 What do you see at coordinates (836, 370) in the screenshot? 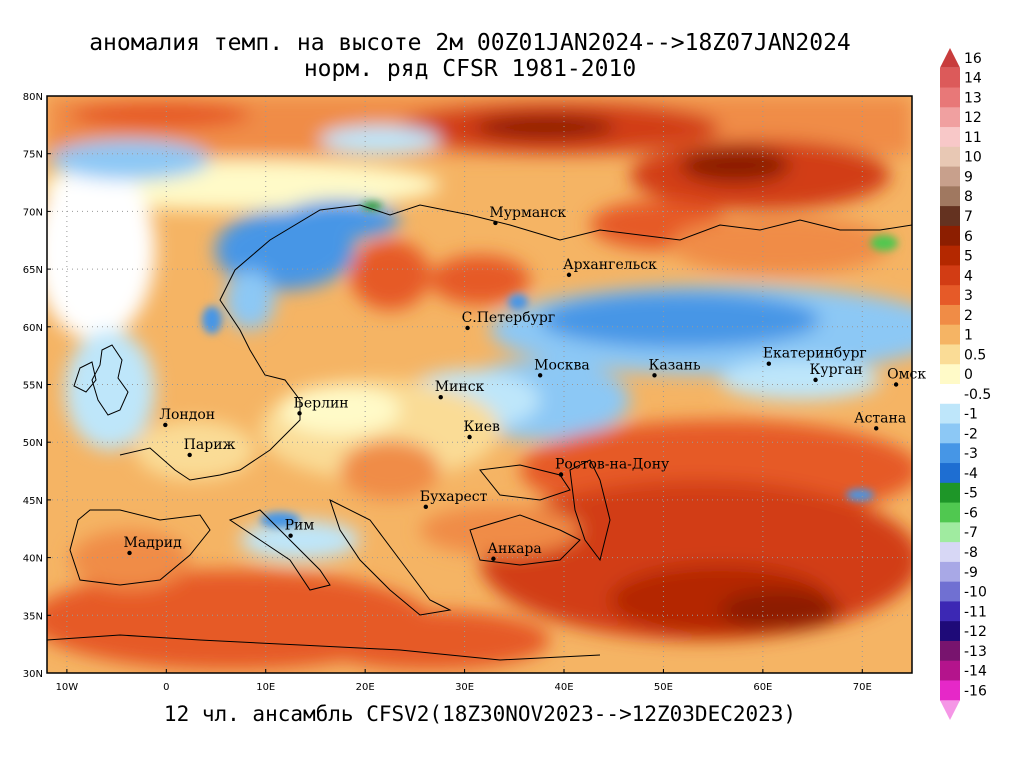
I see `city-label: Курган` at bounding box center [836, 370].